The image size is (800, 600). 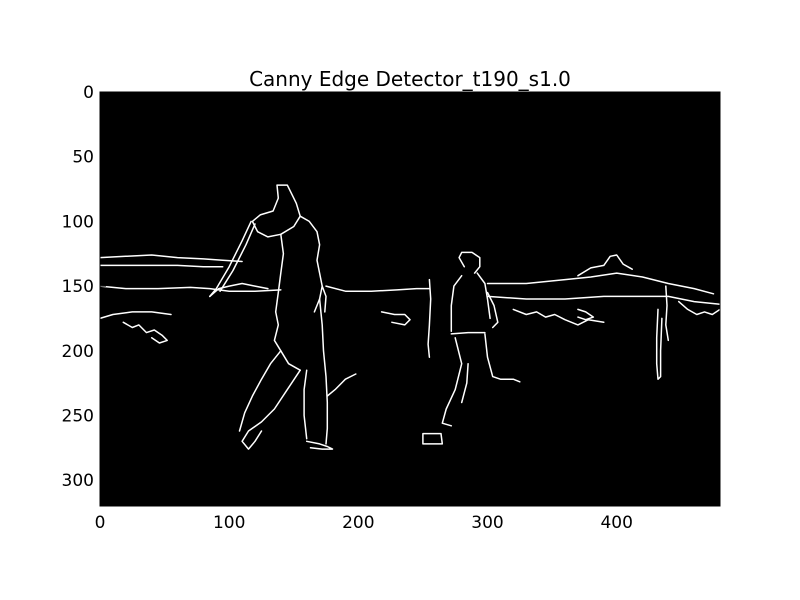 I want to click on edge-golfer-trailing, so click(x=341, y=385).